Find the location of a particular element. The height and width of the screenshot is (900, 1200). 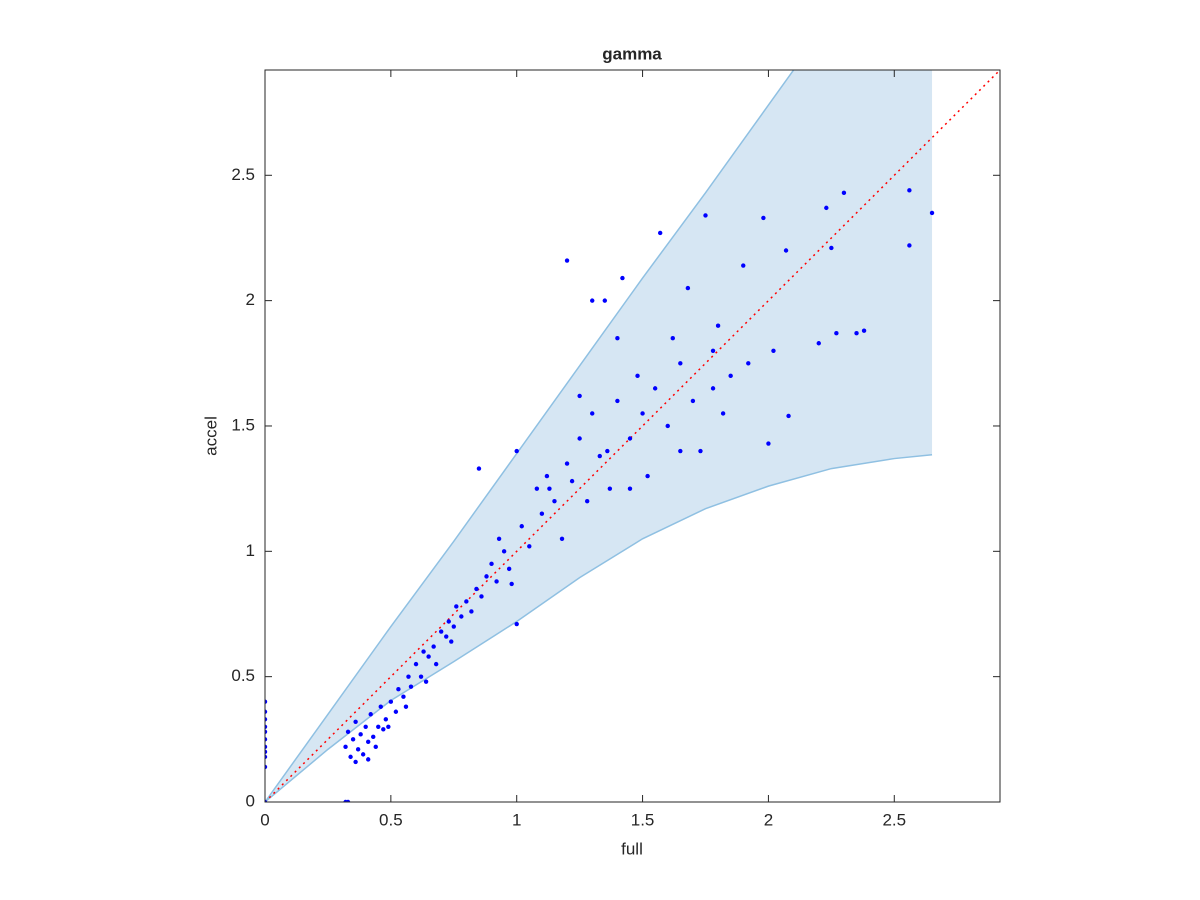

y-tick-label: 0.5 is located at coordinates (243, 675).